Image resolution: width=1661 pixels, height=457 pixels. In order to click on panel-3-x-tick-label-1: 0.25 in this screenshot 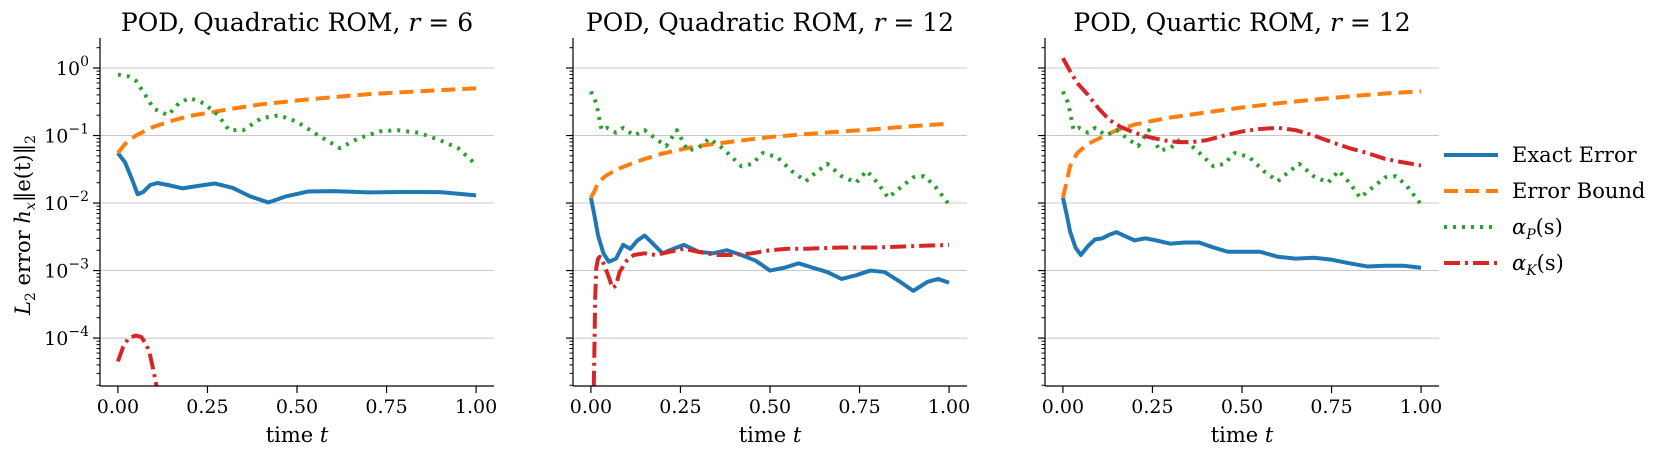, I will do `click(1152, 407)`.